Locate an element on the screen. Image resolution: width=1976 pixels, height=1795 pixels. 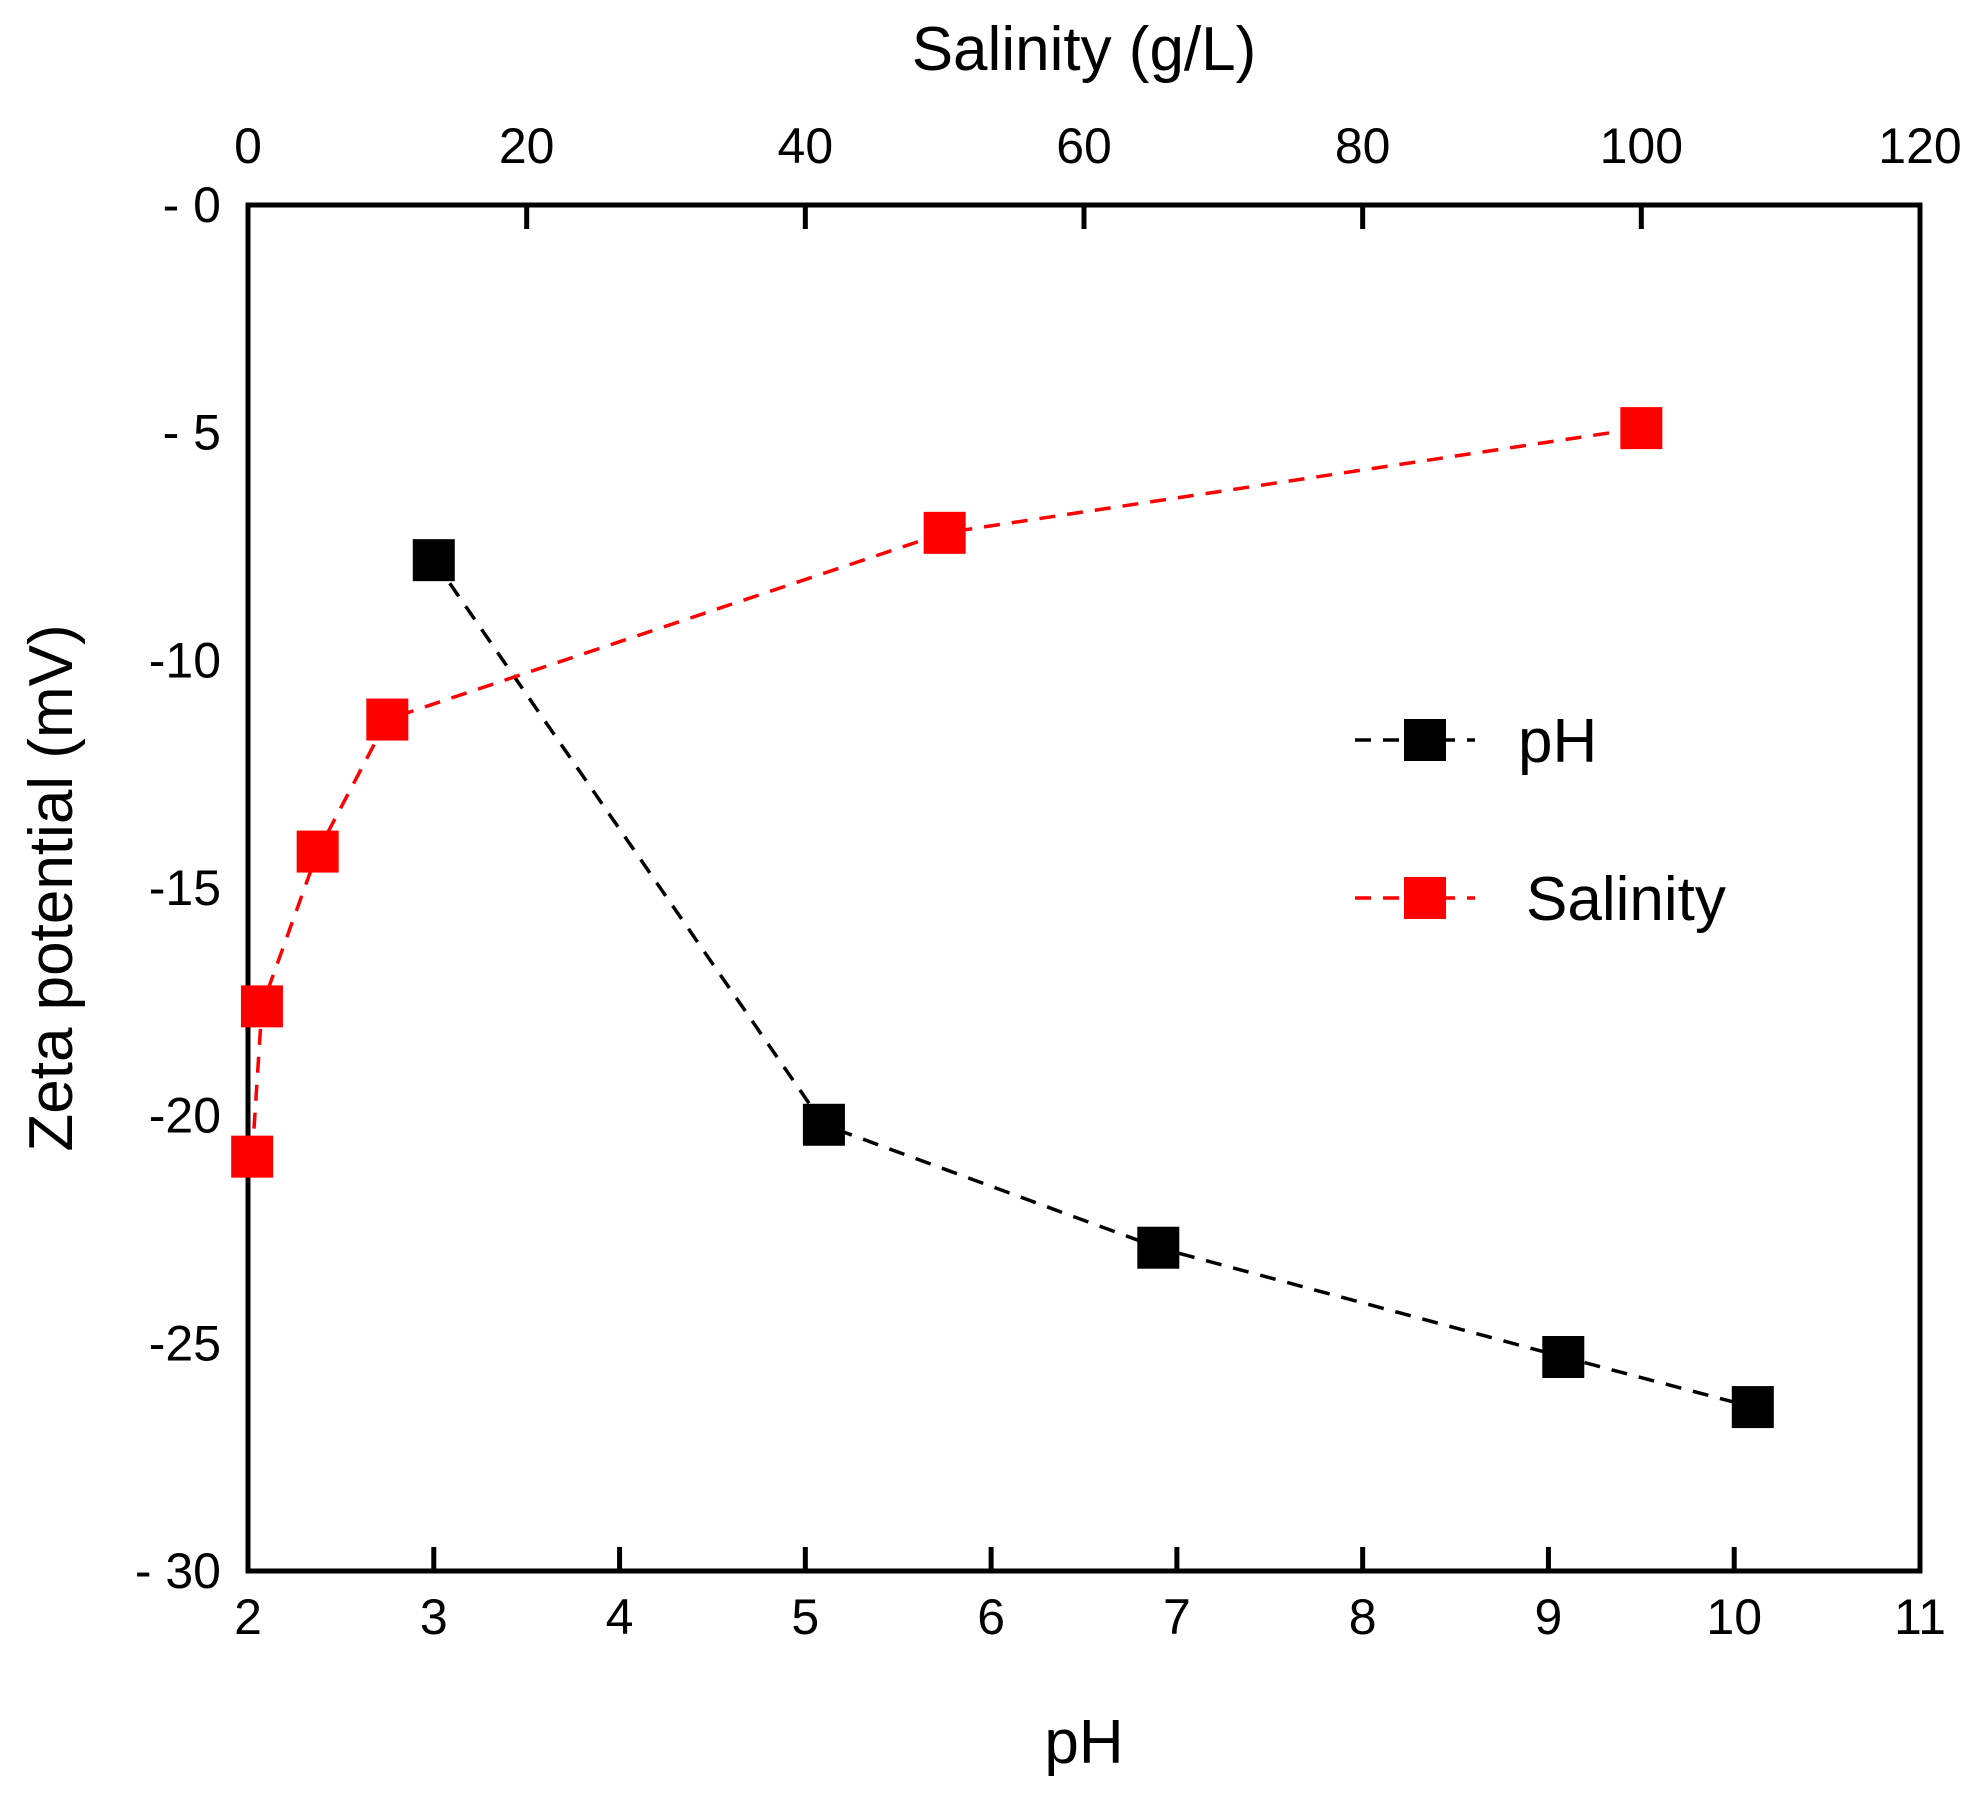
legend: pH Salinity is located at coordinates (1540, 820).